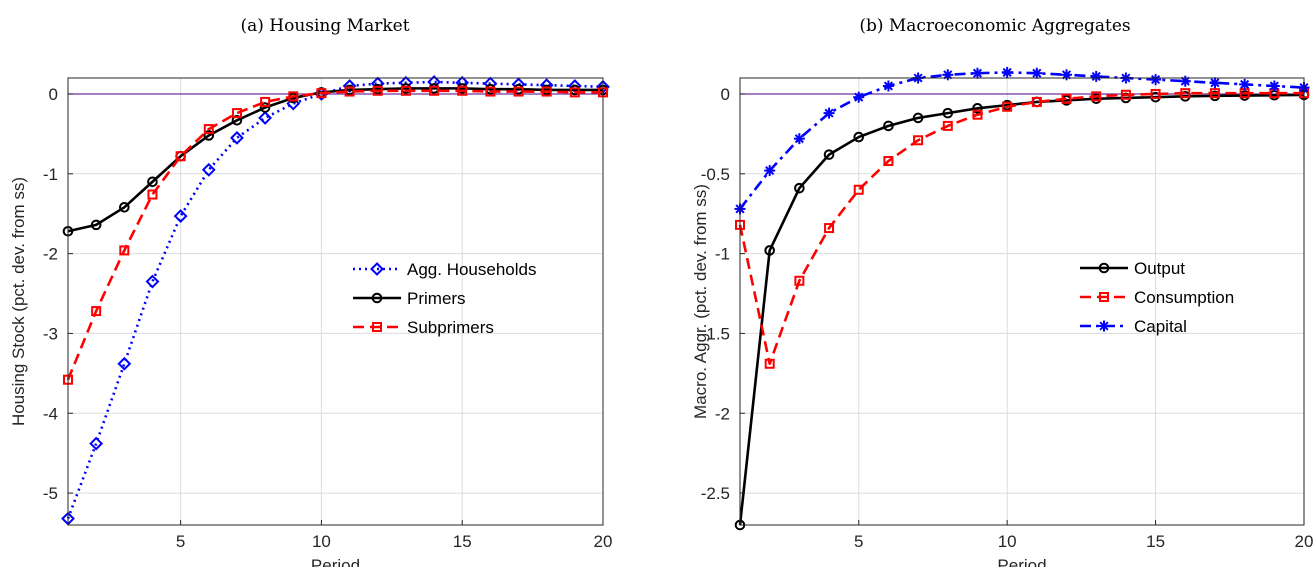  What do you see at coordinates (725, 94) in the screenshot?
I see `macro-y-tick-label: 0` at bounding box center [725, 94].